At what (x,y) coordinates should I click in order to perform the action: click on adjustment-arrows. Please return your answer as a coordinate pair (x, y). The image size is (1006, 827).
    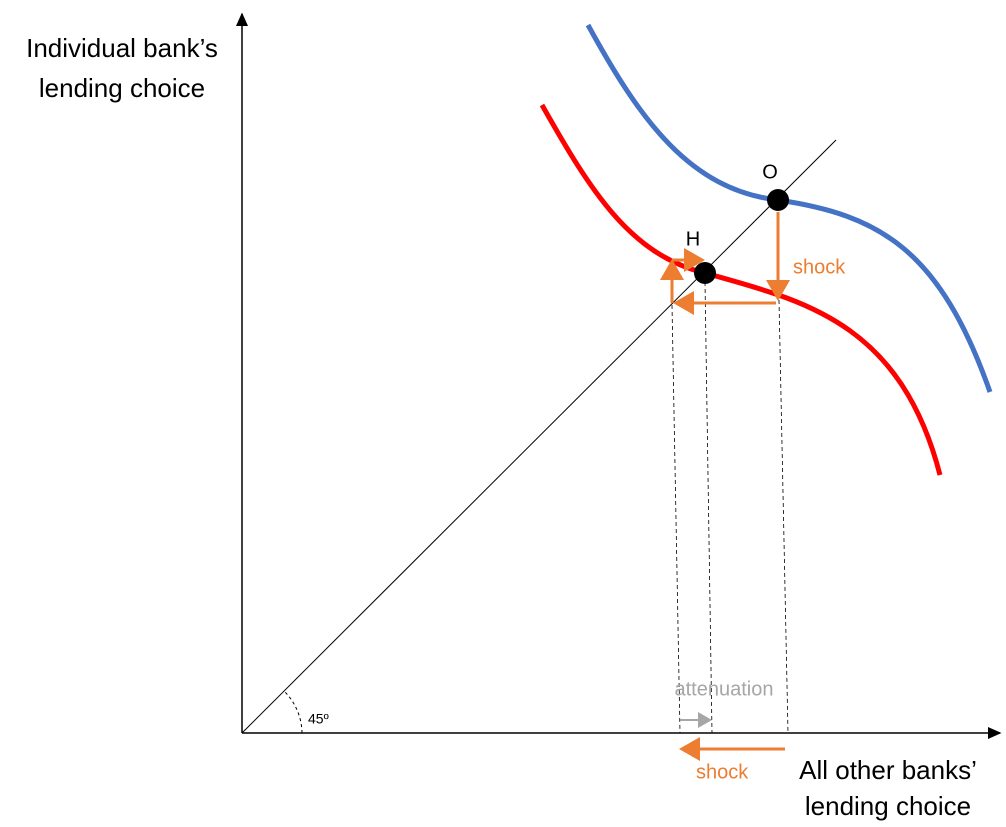
    Looking at the image, I should click on (725, 486).